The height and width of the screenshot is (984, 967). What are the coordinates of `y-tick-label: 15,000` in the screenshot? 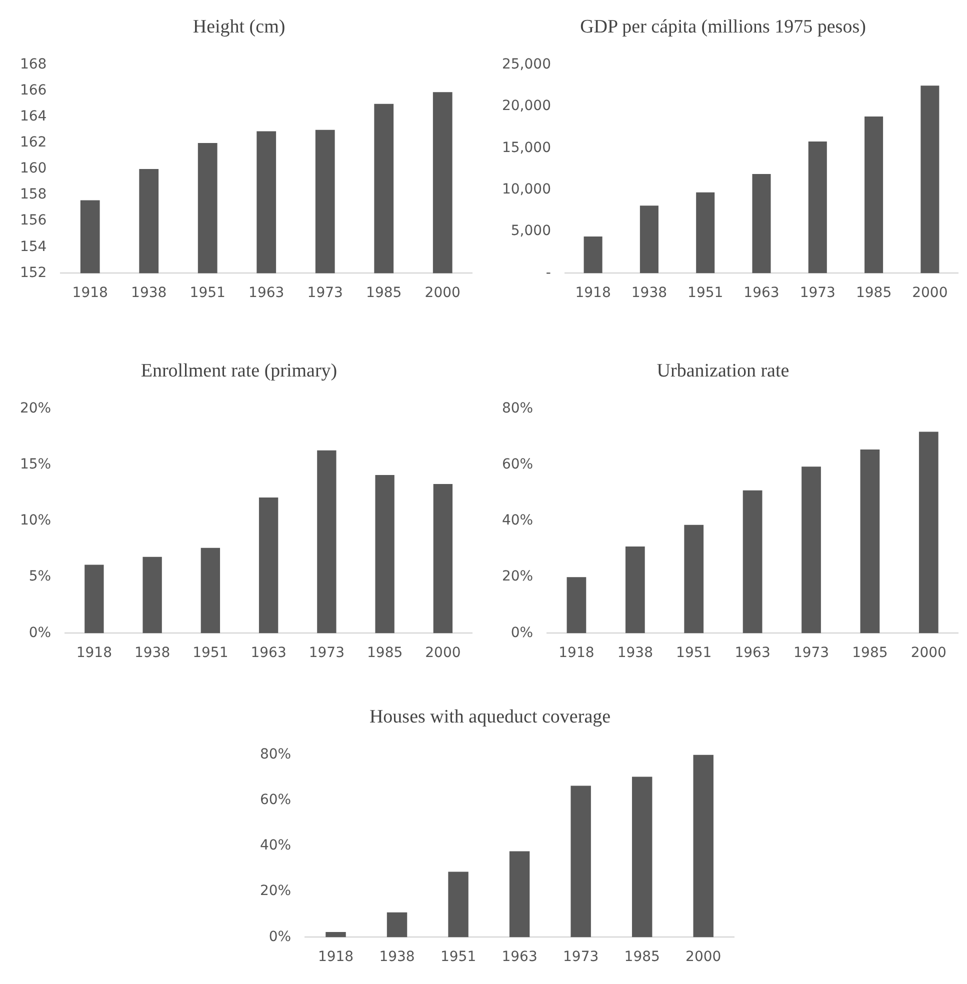 It's located at (526, 148).